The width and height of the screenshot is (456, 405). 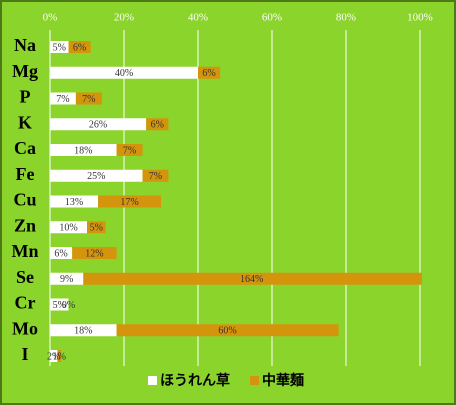 I want to click on legend-label: ほうれん草, so click(x=195, y=380).